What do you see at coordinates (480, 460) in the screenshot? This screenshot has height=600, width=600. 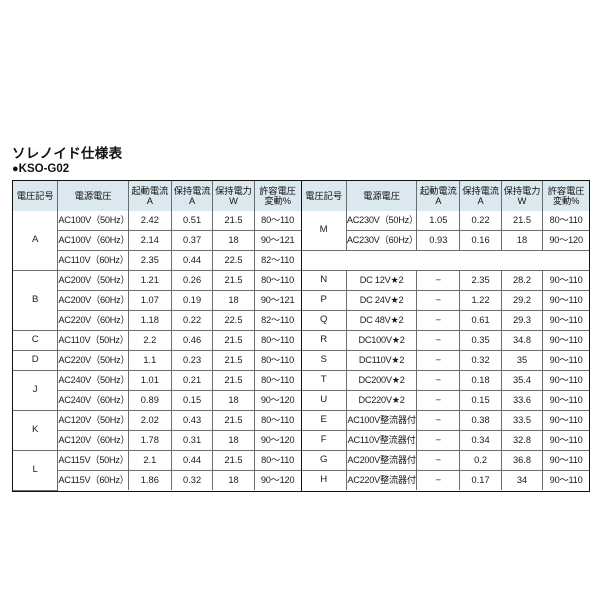 I see `cell-holding-current: 0.2` at bounding box center [480, 460].